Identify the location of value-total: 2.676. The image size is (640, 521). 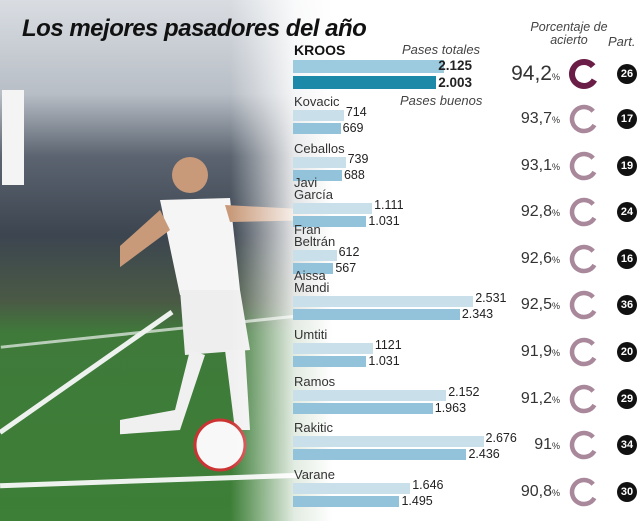
(501, 438).